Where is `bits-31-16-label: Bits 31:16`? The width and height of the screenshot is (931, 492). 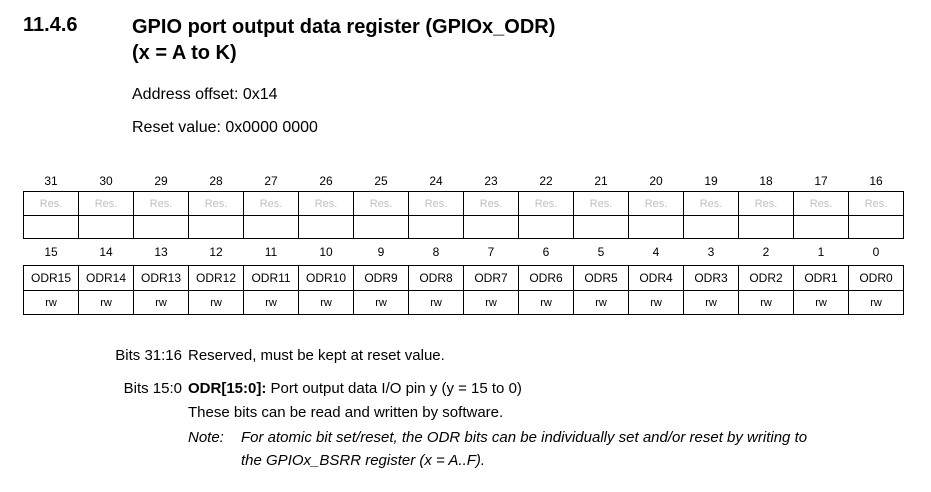
bits-31-16-label: Bits 31:16 is located at coordinates (148, 355).